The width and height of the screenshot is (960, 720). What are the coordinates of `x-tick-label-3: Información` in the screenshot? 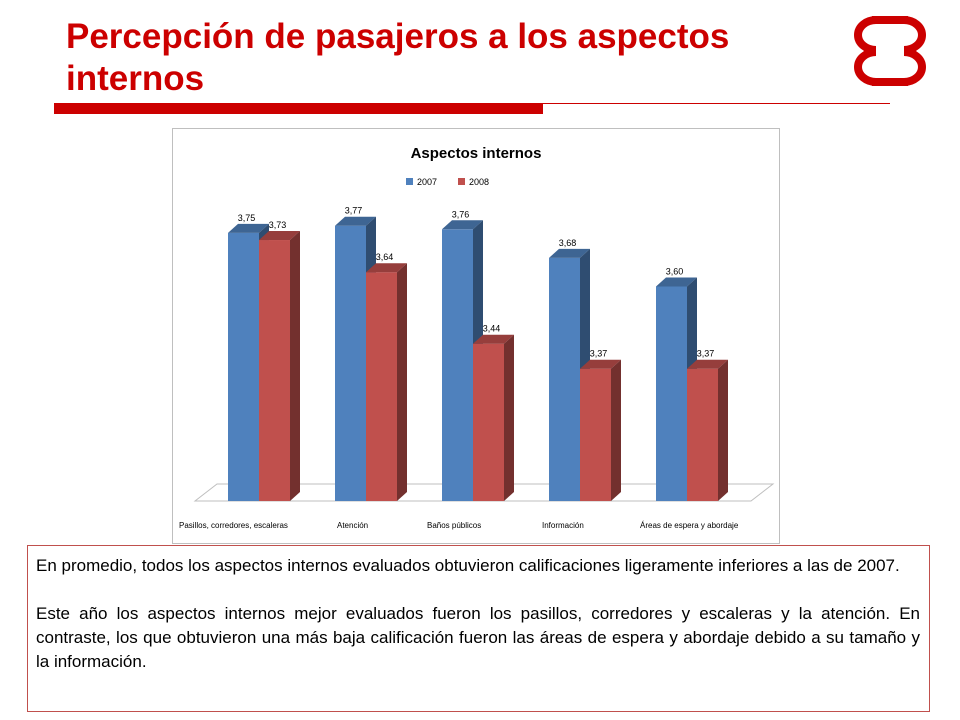 It's located at (563, 525).